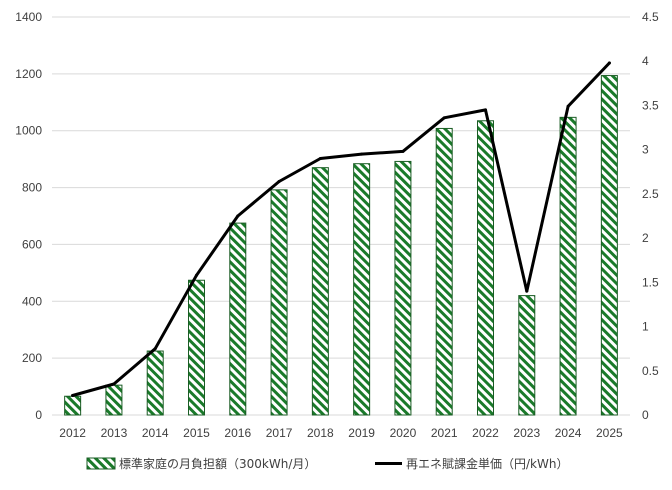 The height and width of the screenshot is (490, 672). I want to click on left-tick-label: 1200, so click(28, 74).